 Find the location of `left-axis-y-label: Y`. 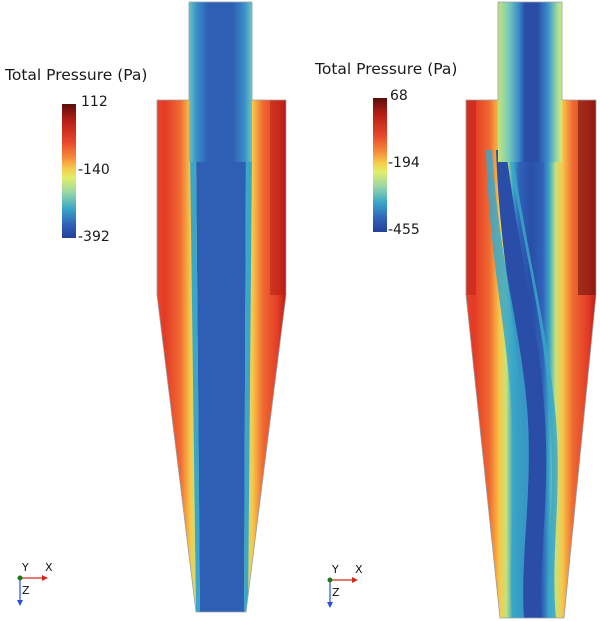

left-axis-y-label: Y is located at coordinates (25, 567).